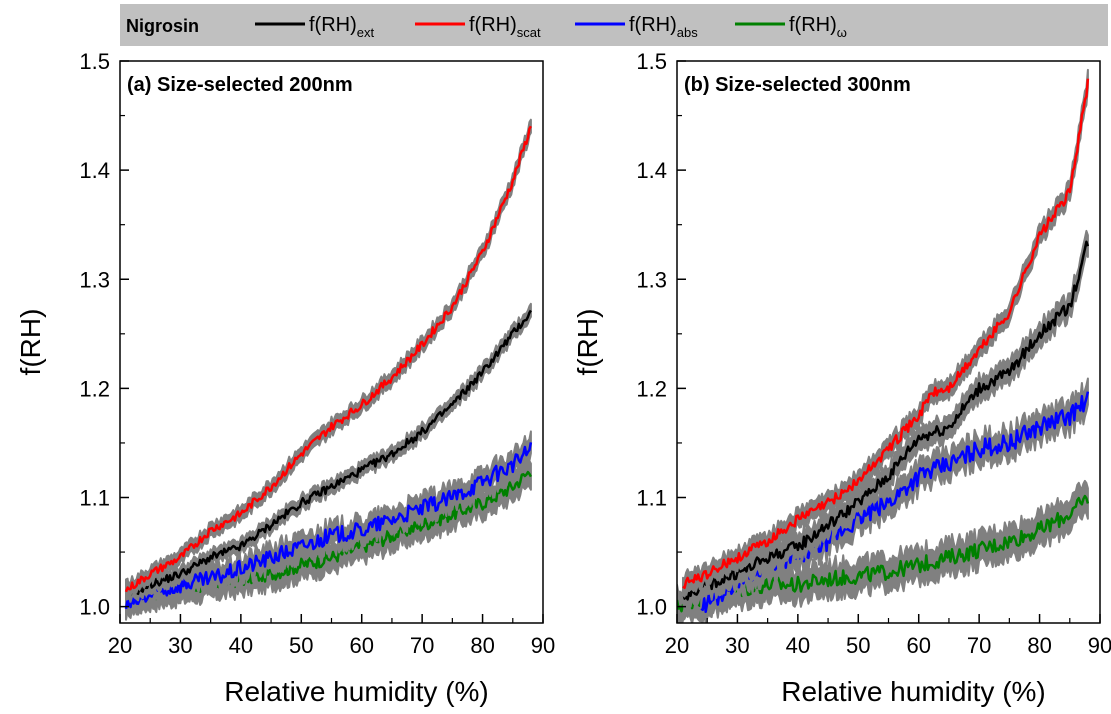 Image resolution: width=1111 pixels, height=714 pixels. Describe the element at coordinates (341, 27) in the screenshot. I see `legend-label-ext: f(RH)ext` at that location.